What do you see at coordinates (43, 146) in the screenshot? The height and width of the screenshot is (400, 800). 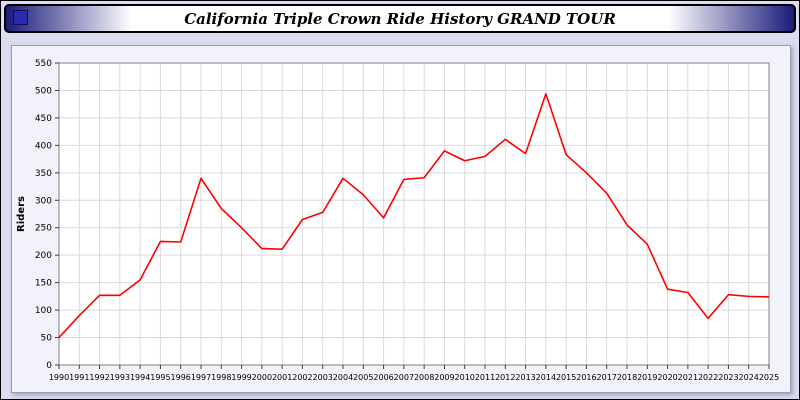 I see `y-tick-label: 400` at bounding box center [43, 146].